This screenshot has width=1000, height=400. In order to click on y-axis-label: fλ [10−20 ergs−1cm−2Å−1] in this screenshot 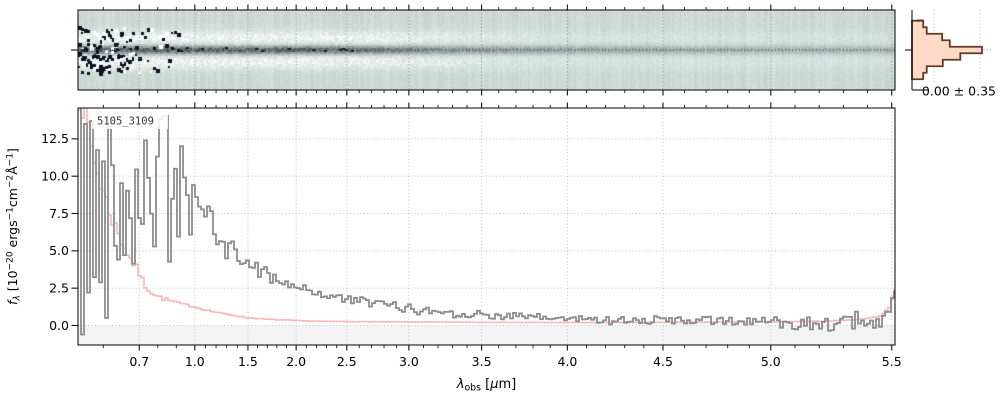, I will do `click(14, 226)`.